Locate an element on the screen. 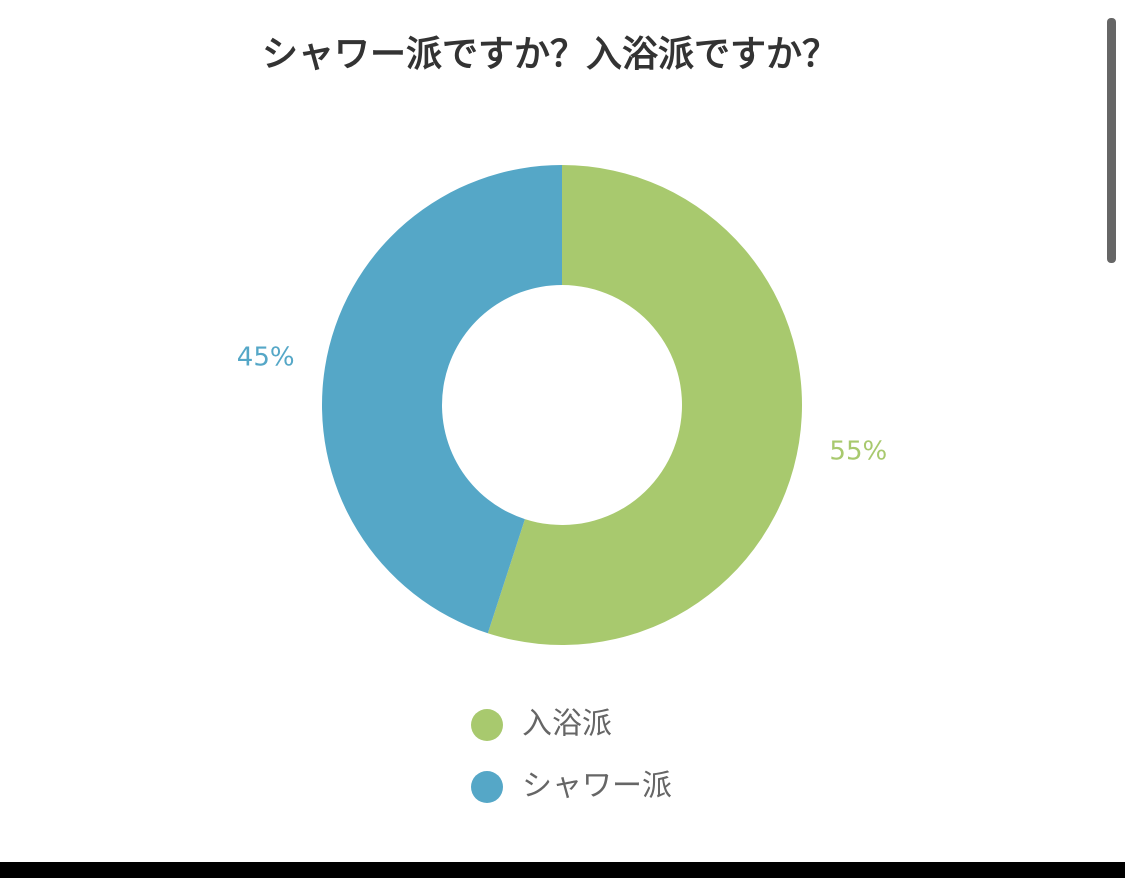 This screenshot has width=1125, height=878. bottom-bar is located at coordinates (562, 870).